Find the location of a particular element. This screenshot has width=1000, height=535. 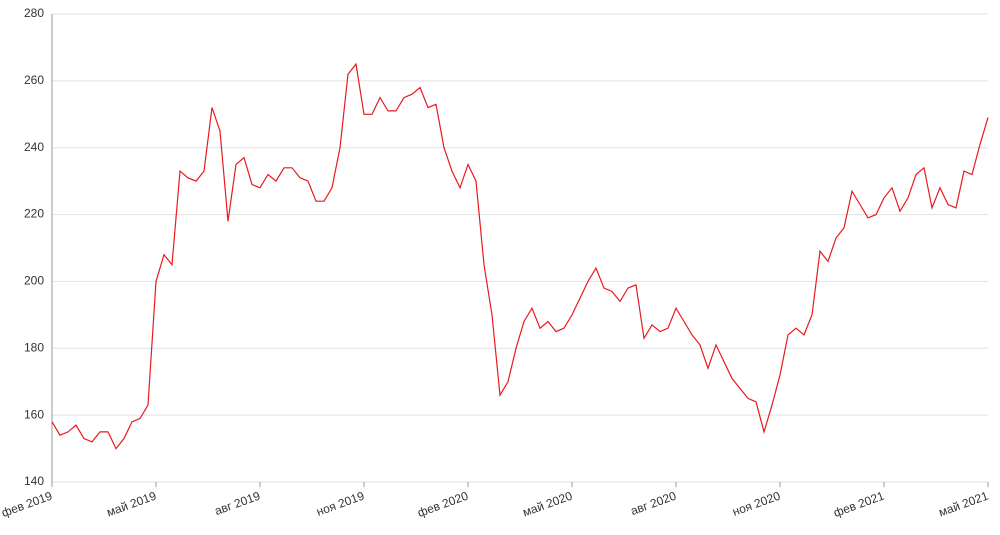

x-tick-label: авг 2020 is located at coordinates (654, 503).